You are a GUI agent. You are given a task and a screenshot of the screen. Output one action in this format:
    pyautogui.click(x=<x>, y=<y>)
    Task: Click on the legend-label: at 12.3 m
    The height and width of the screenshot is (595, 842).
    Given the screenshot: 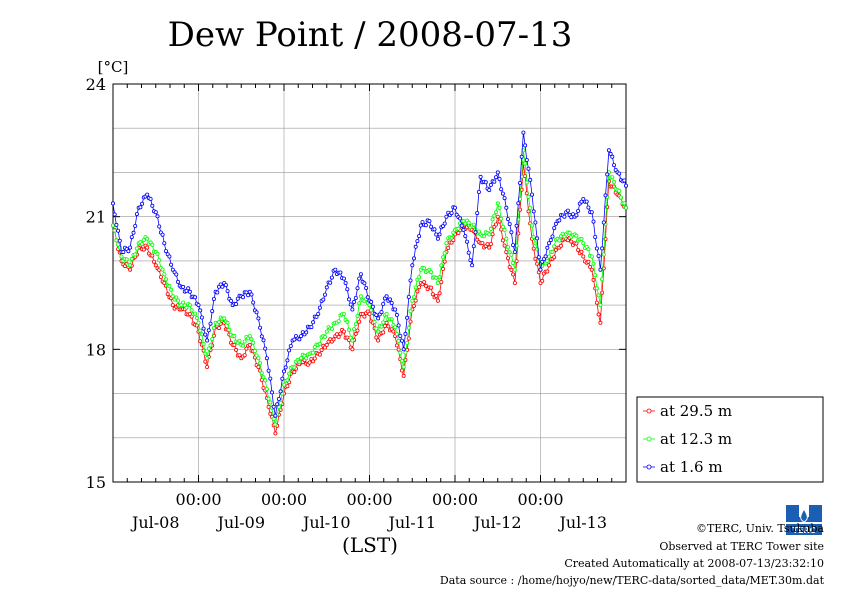 What is the action you would take?
    pyautogui.click(x=696, y=439)
    